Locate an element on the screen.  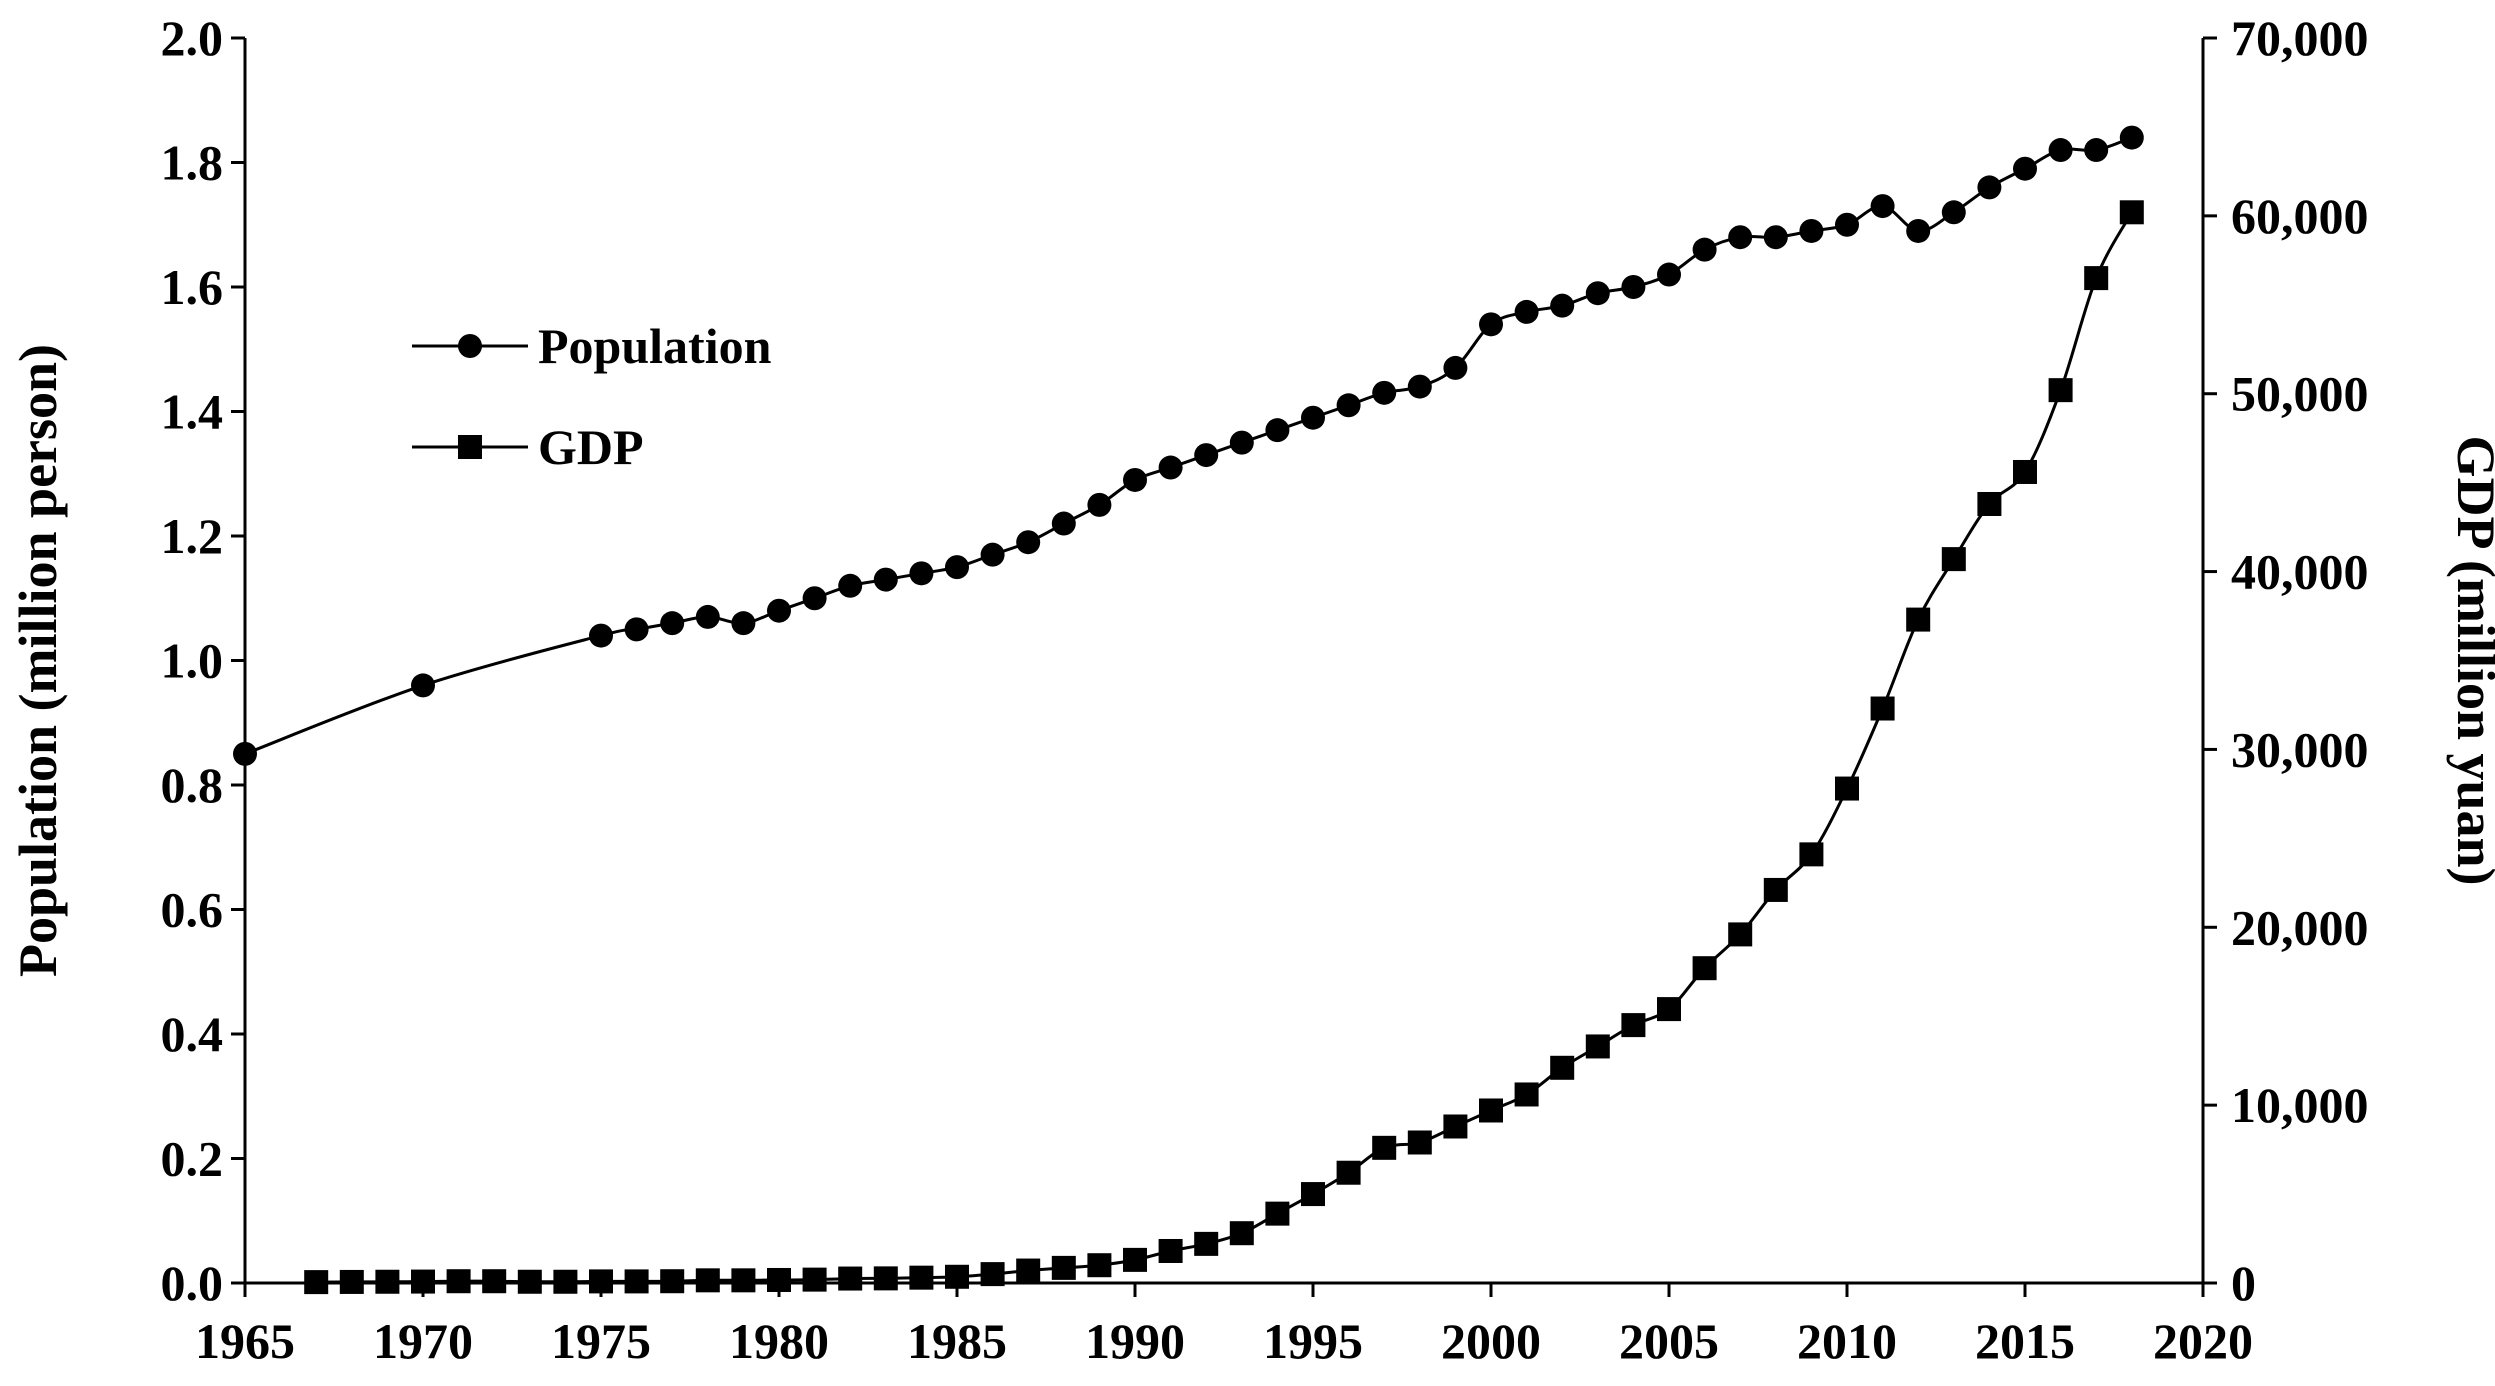
x-tick-label: 1980 is located at coordinates (779, 1341).